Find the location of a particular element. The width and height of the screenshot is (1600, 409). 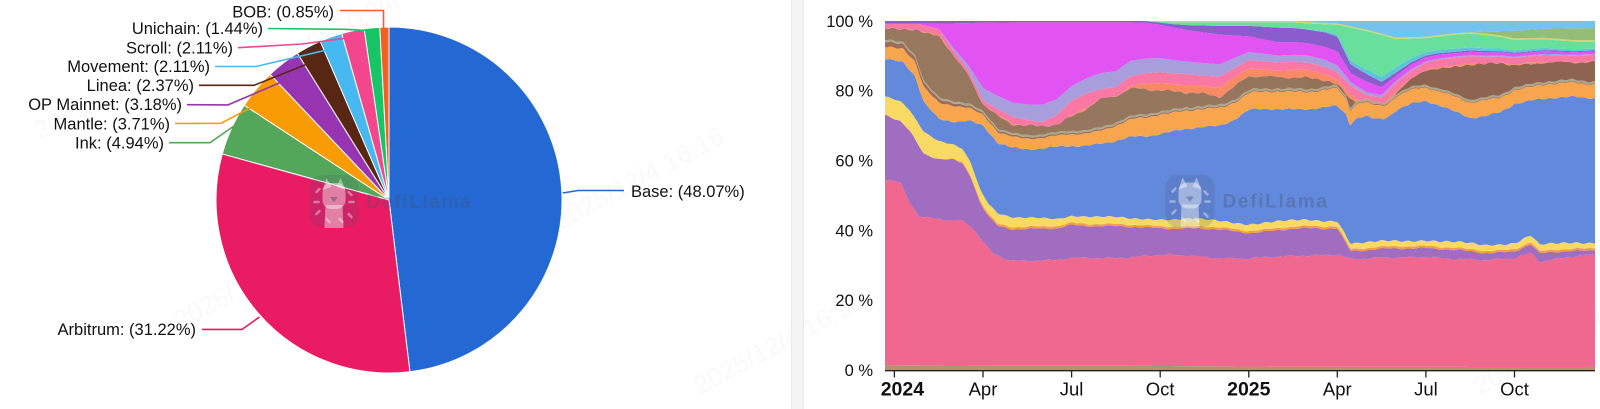

svg-text: 40 % is located at coordinates (854, 231).